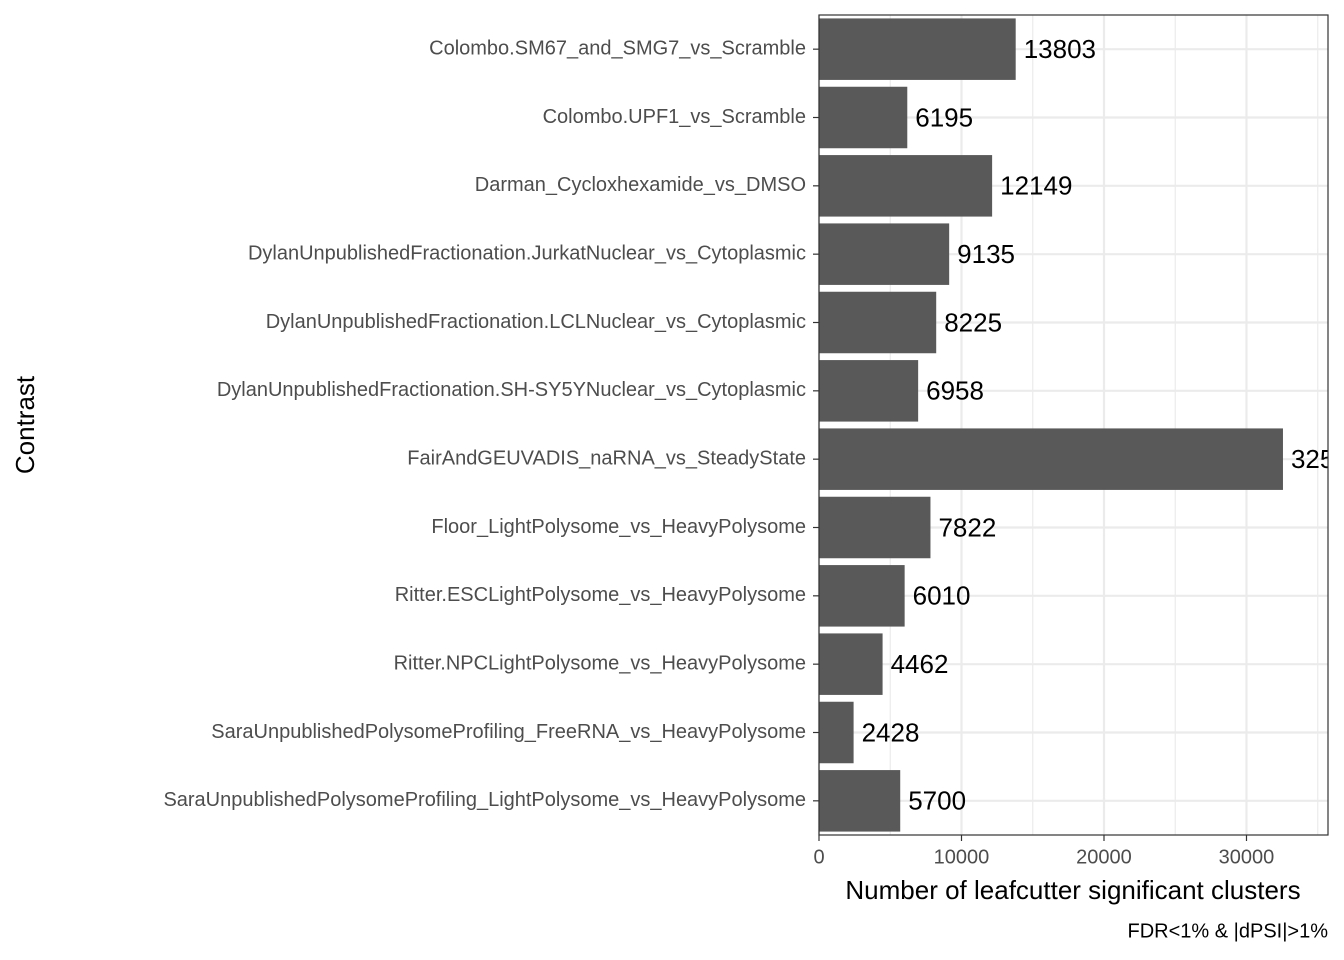  What do you see at coordinates (1060, 49) in the screenshot?
I see `value-label: 13803` at bounding box center [1060, 49].